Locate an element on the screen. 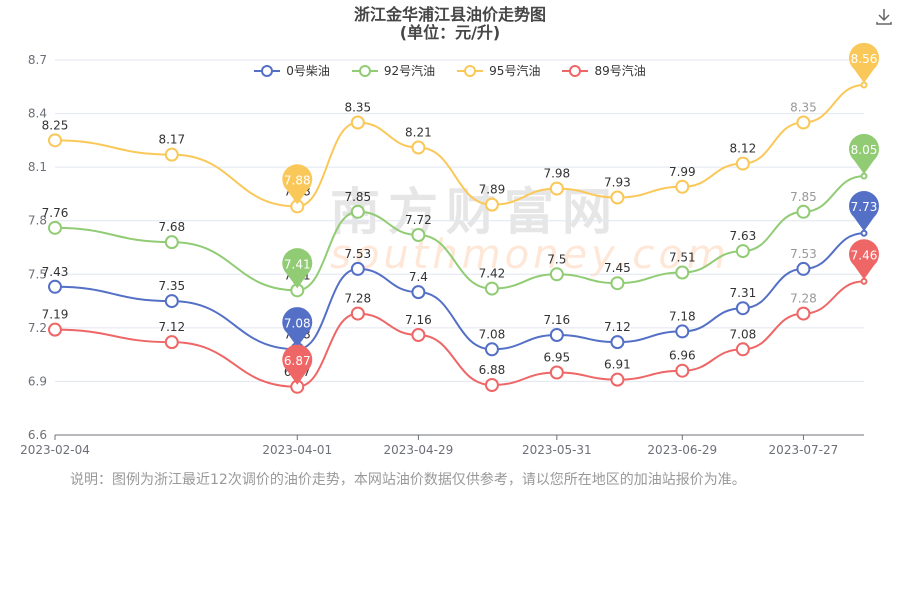  data-label: 7.68 is located at coordinates (171, 227).